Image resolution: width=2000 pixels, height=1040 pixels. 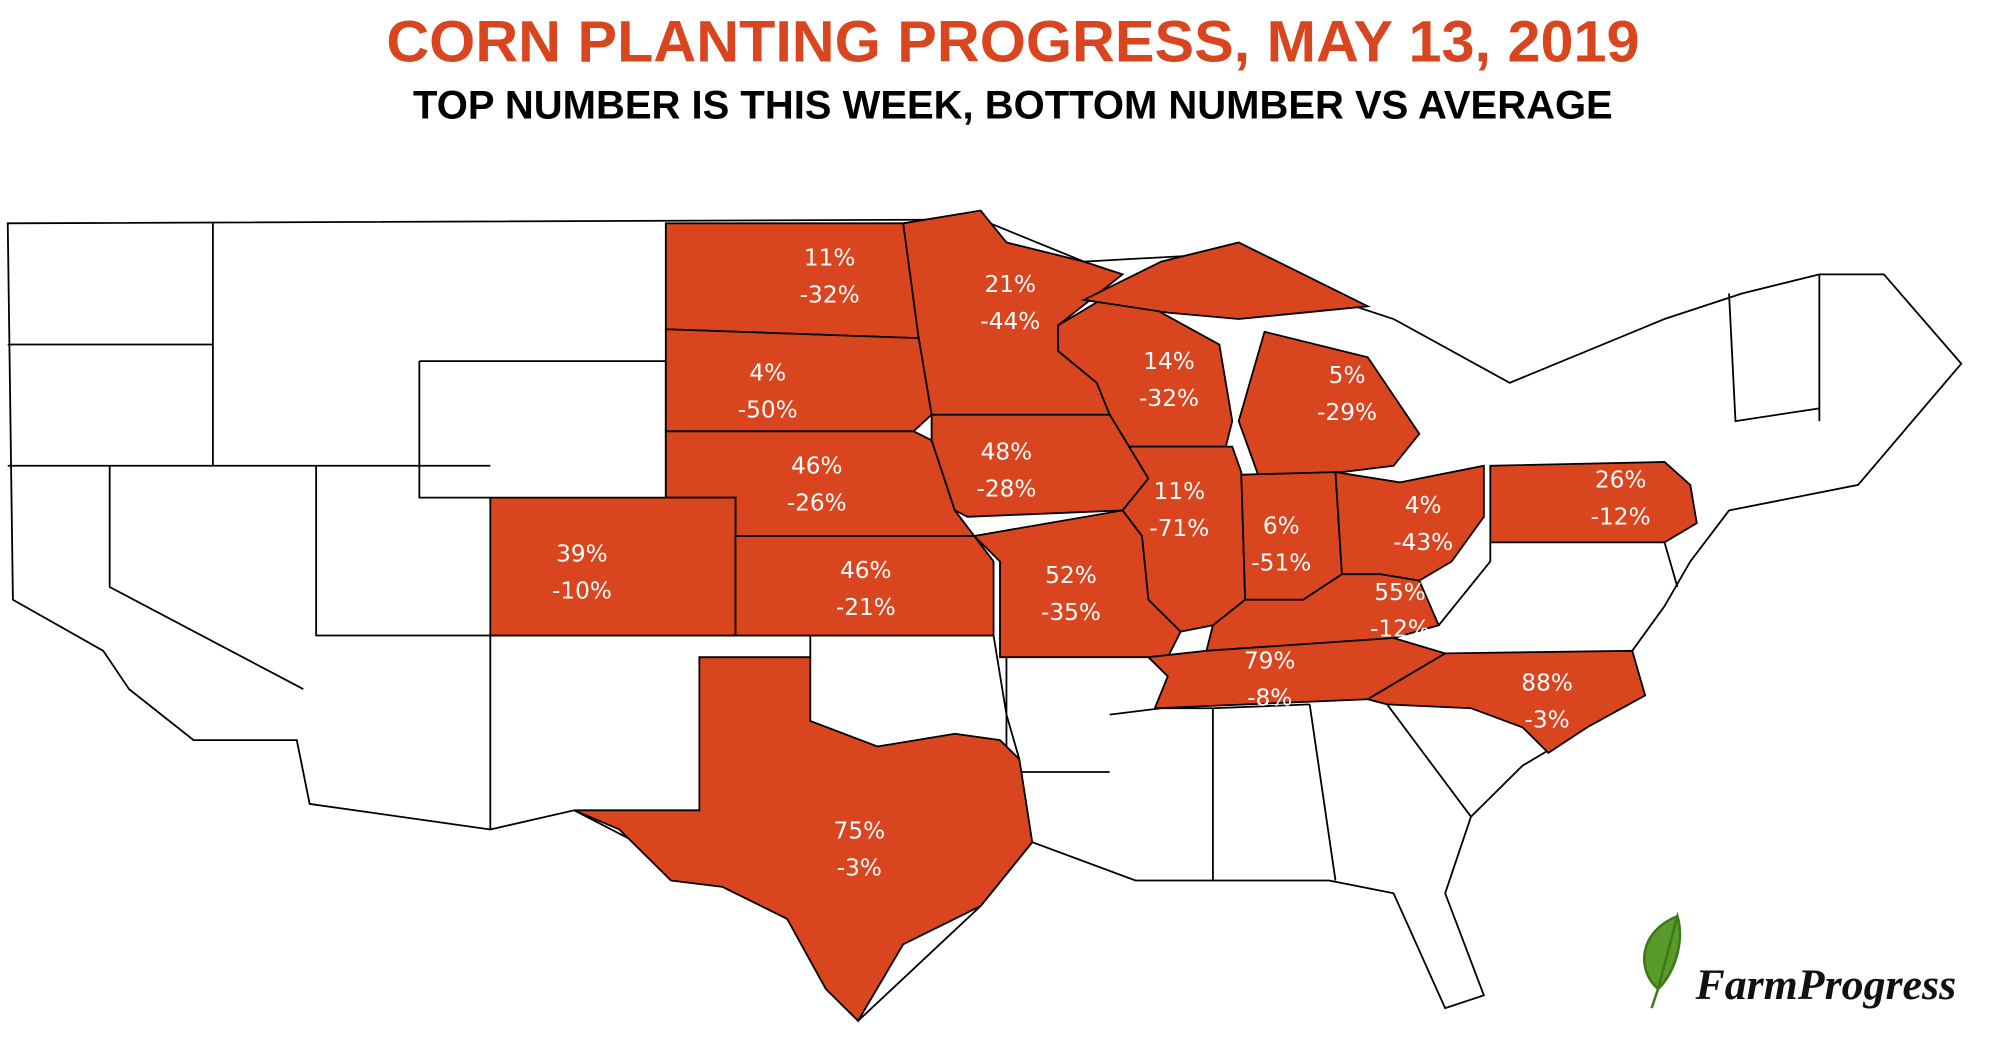 I want to click on state-vs-average: -71%, so click(x=1179, y=529).